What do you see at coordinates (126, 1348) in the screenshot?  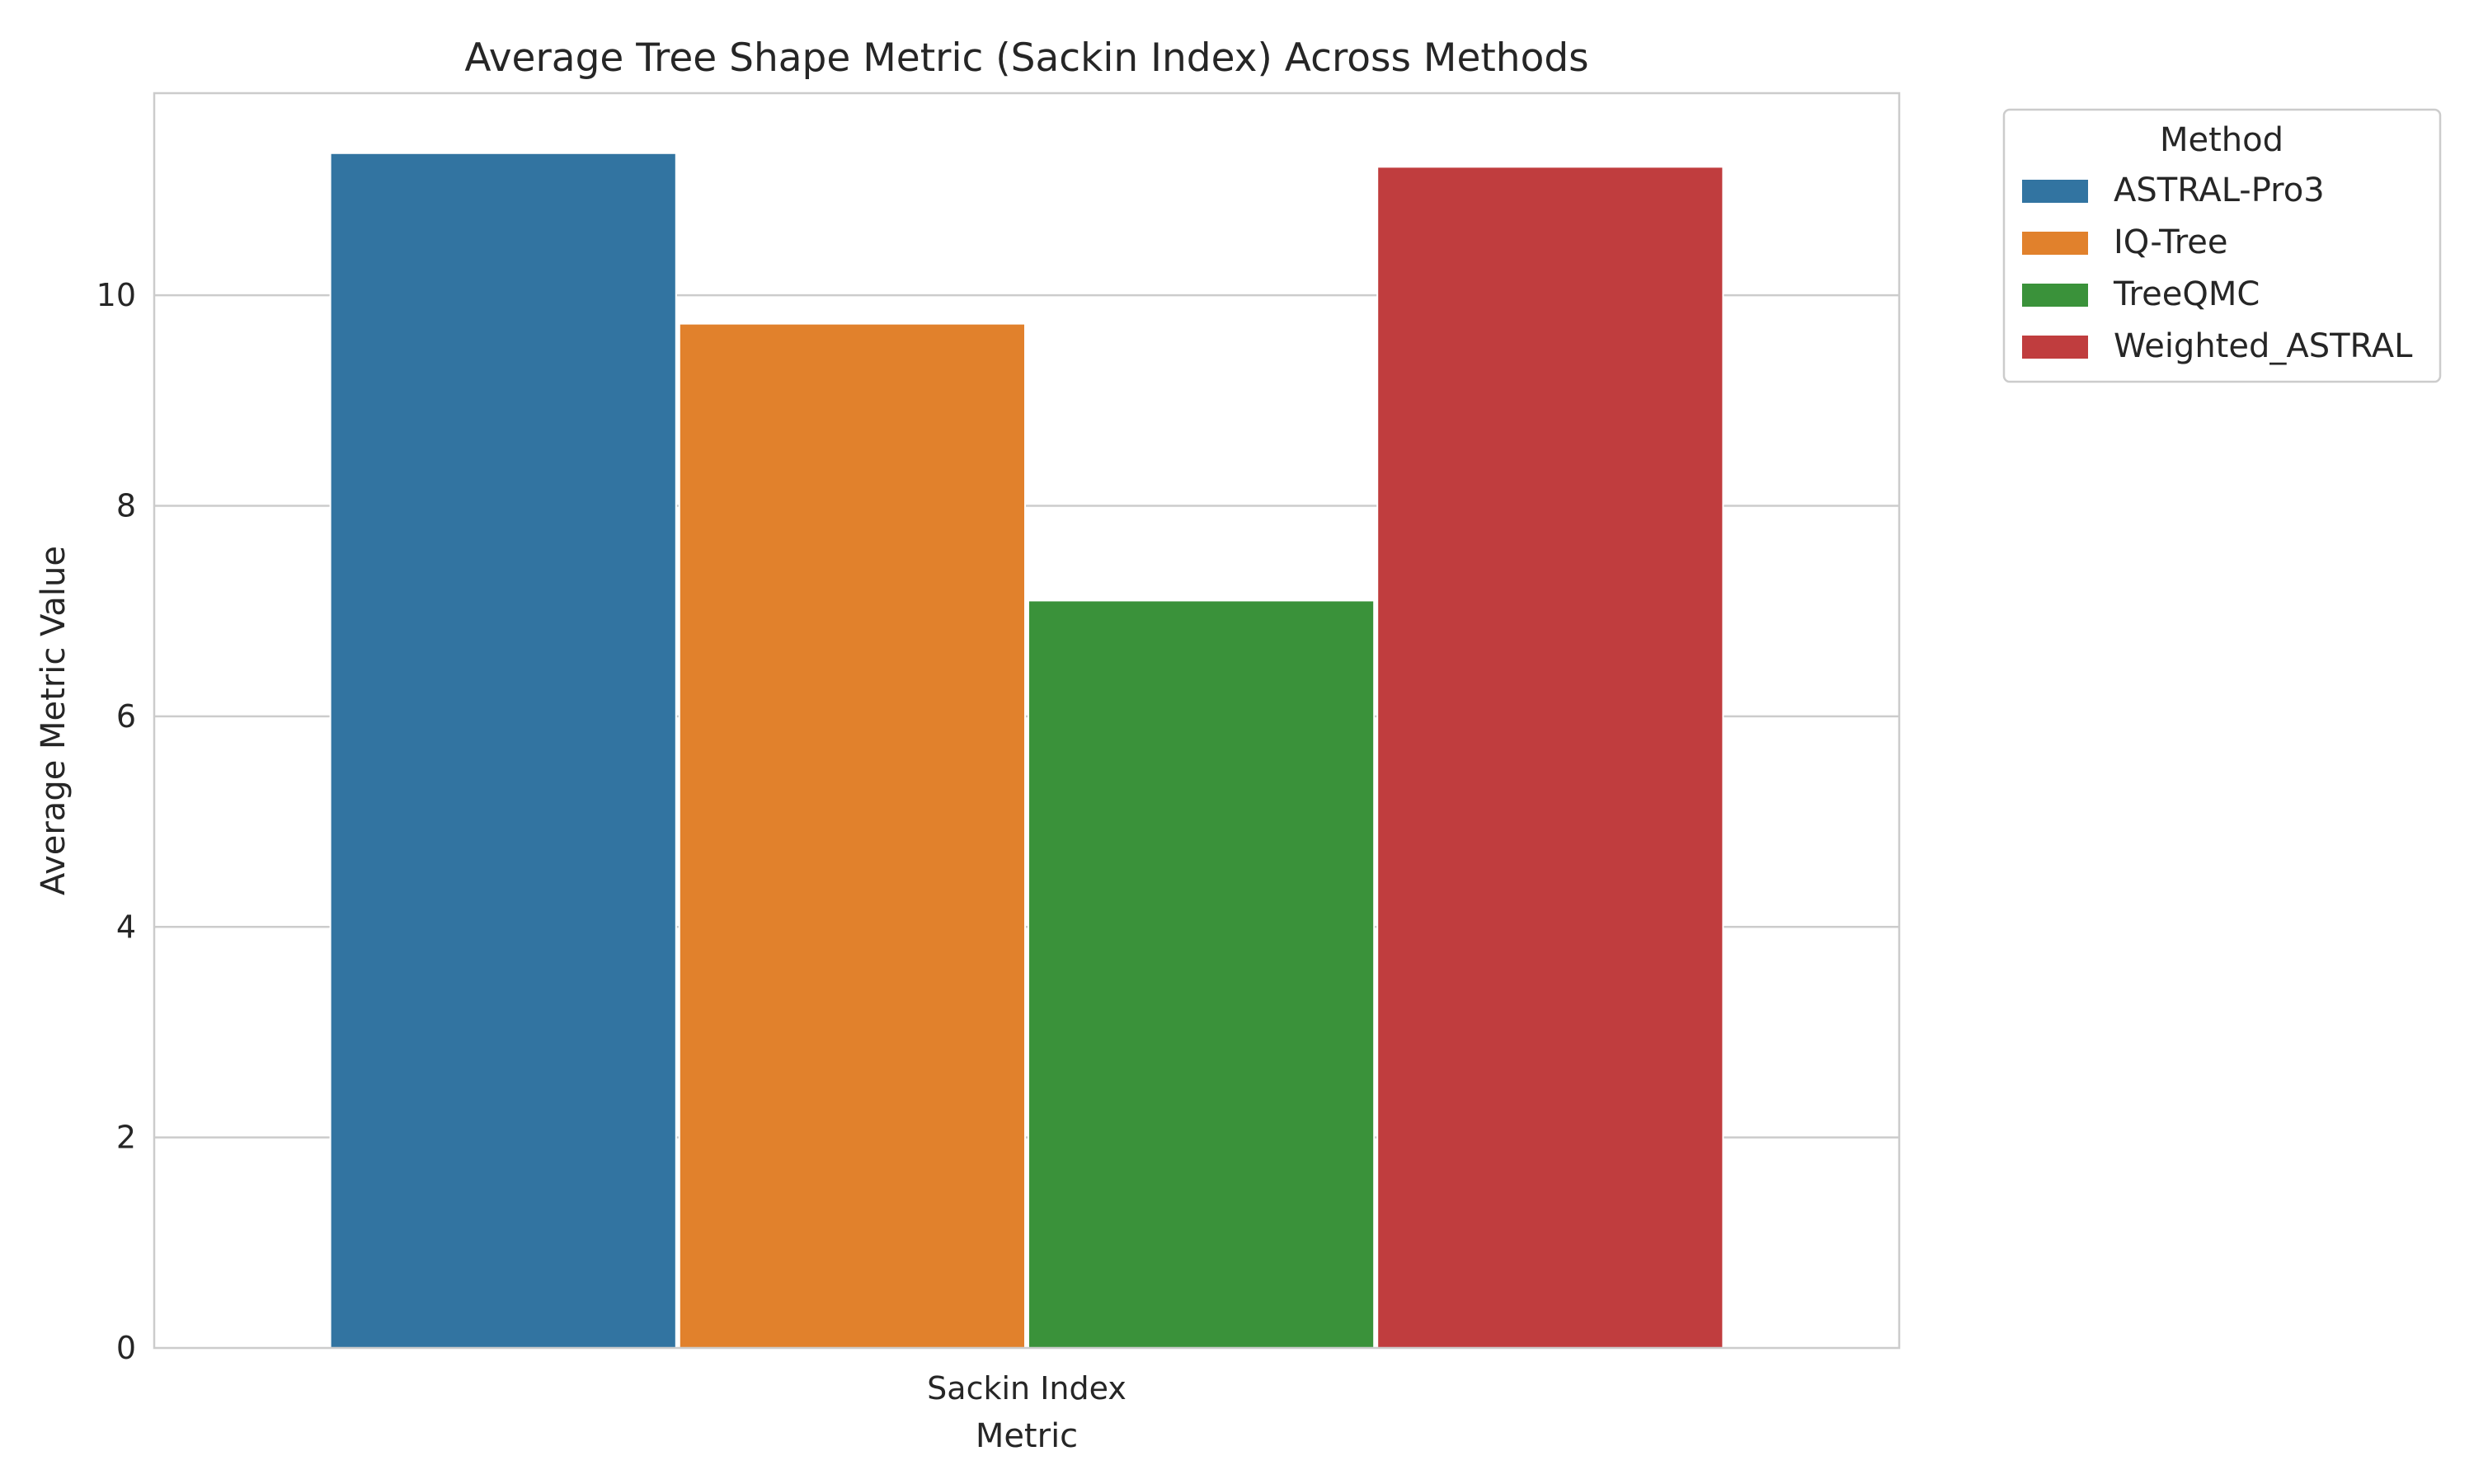 I see `y-tick-label: 0` at bounding box center [126, 1348].